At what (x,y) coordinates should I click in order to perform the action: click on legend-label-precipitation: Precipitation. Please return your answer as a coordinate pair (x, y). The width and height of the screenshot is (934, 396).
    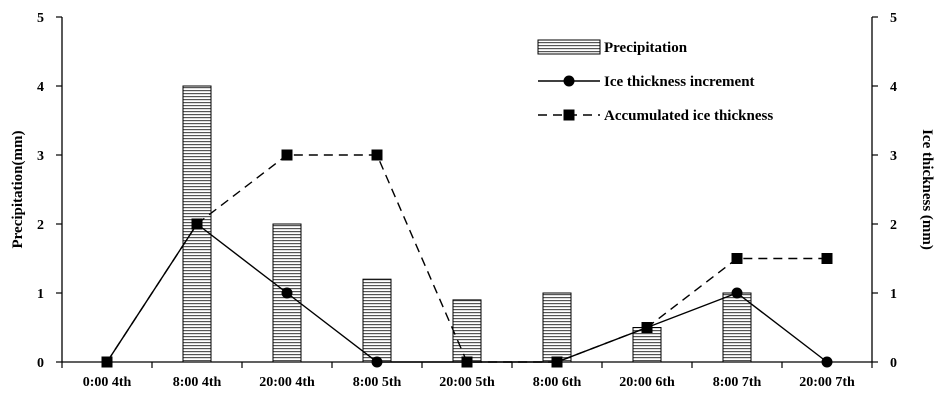
    Looking at the image, I should click on (646, 48).